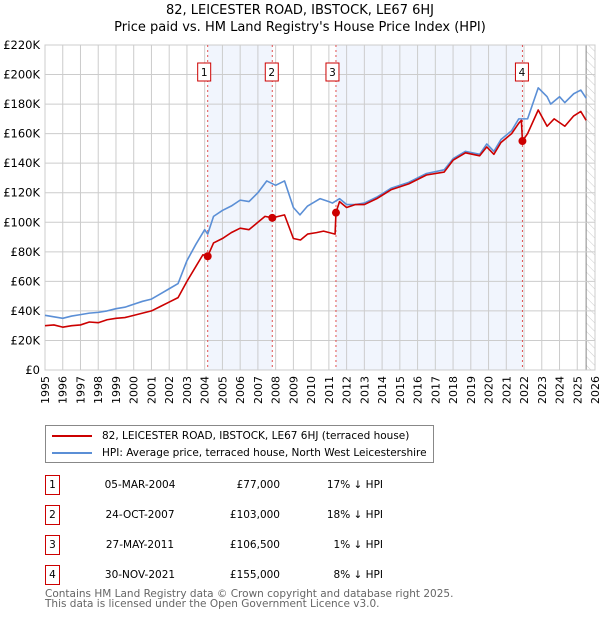  I want to click on sale-hpi-diff: 18% ↓ HPI, so click(354, 515).